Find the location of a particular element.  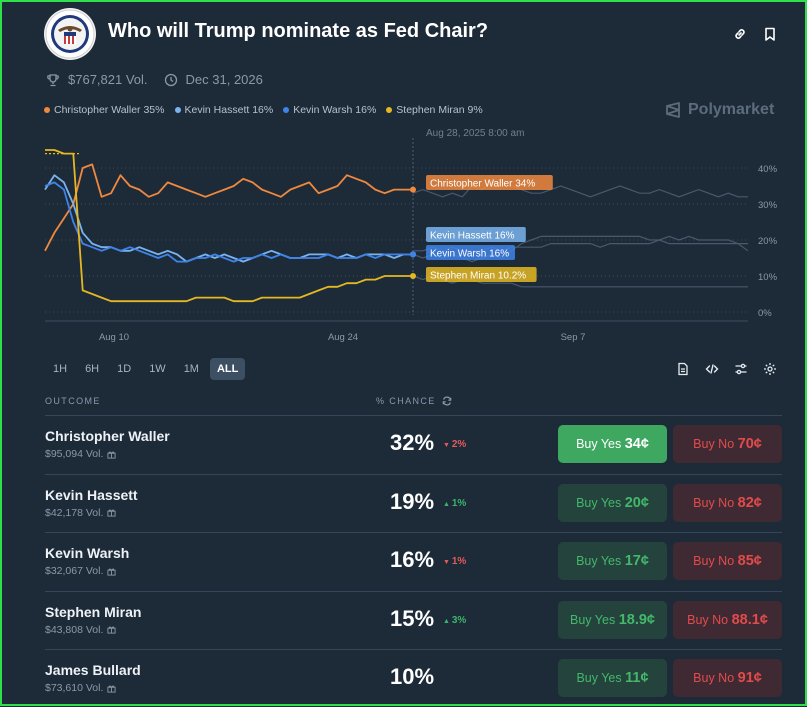

y-tick-label: 30% is located at coordinates (768, 205).